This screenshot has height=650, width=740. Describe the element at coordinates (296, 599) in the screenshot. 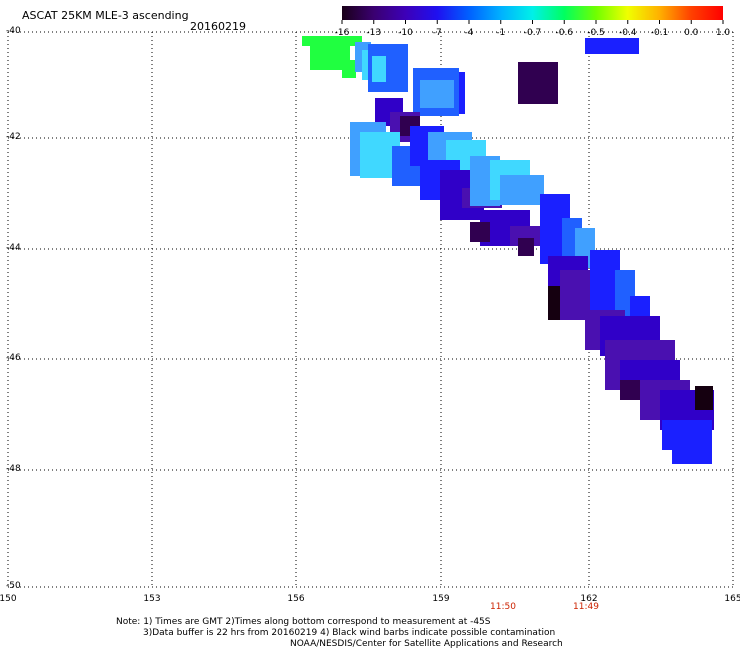

I see `lon-label: 156` at that location.